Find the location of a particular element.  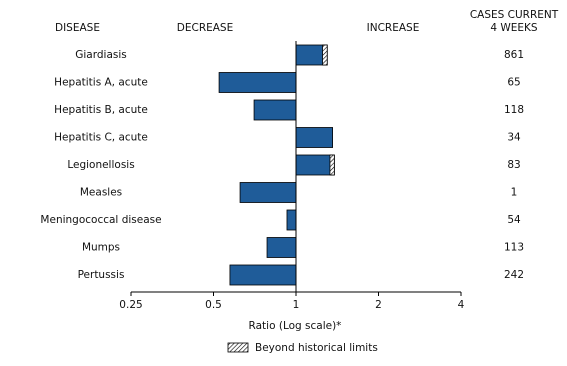

x-tick-label: 2 is located at coordinates (378, 305).